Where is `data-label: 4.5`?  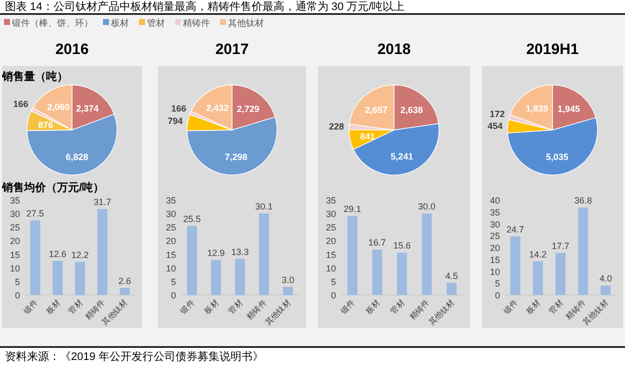
data-label: 4.5 is located at coordinates (451, 275).